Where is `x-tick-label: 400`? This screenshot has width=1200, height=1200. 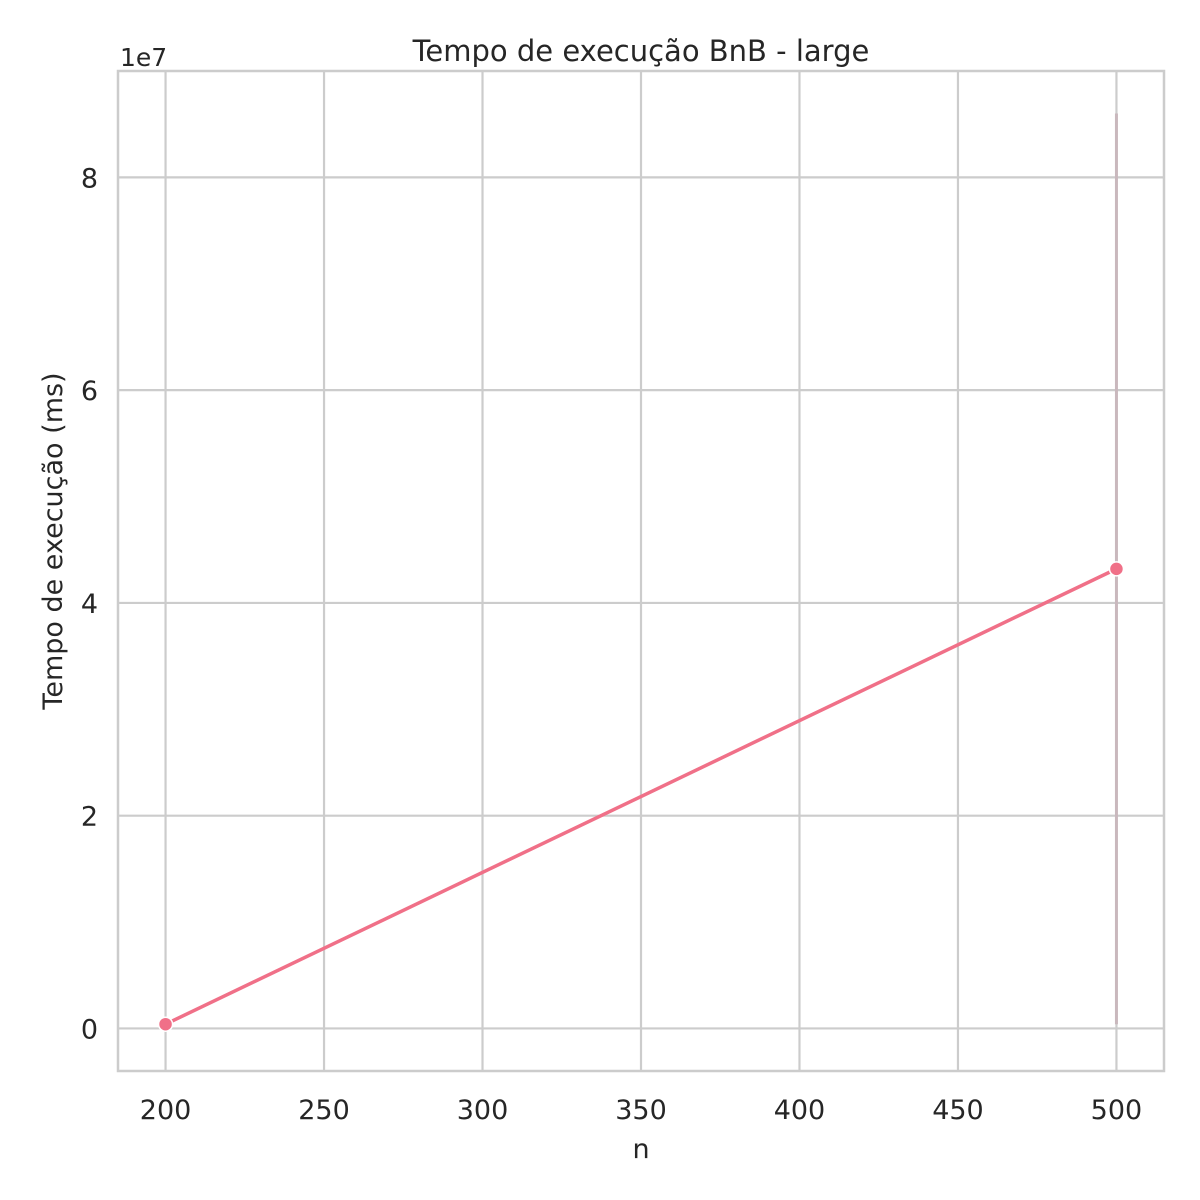
x-tick-label: 400 is located at coordinates (800, 1110).